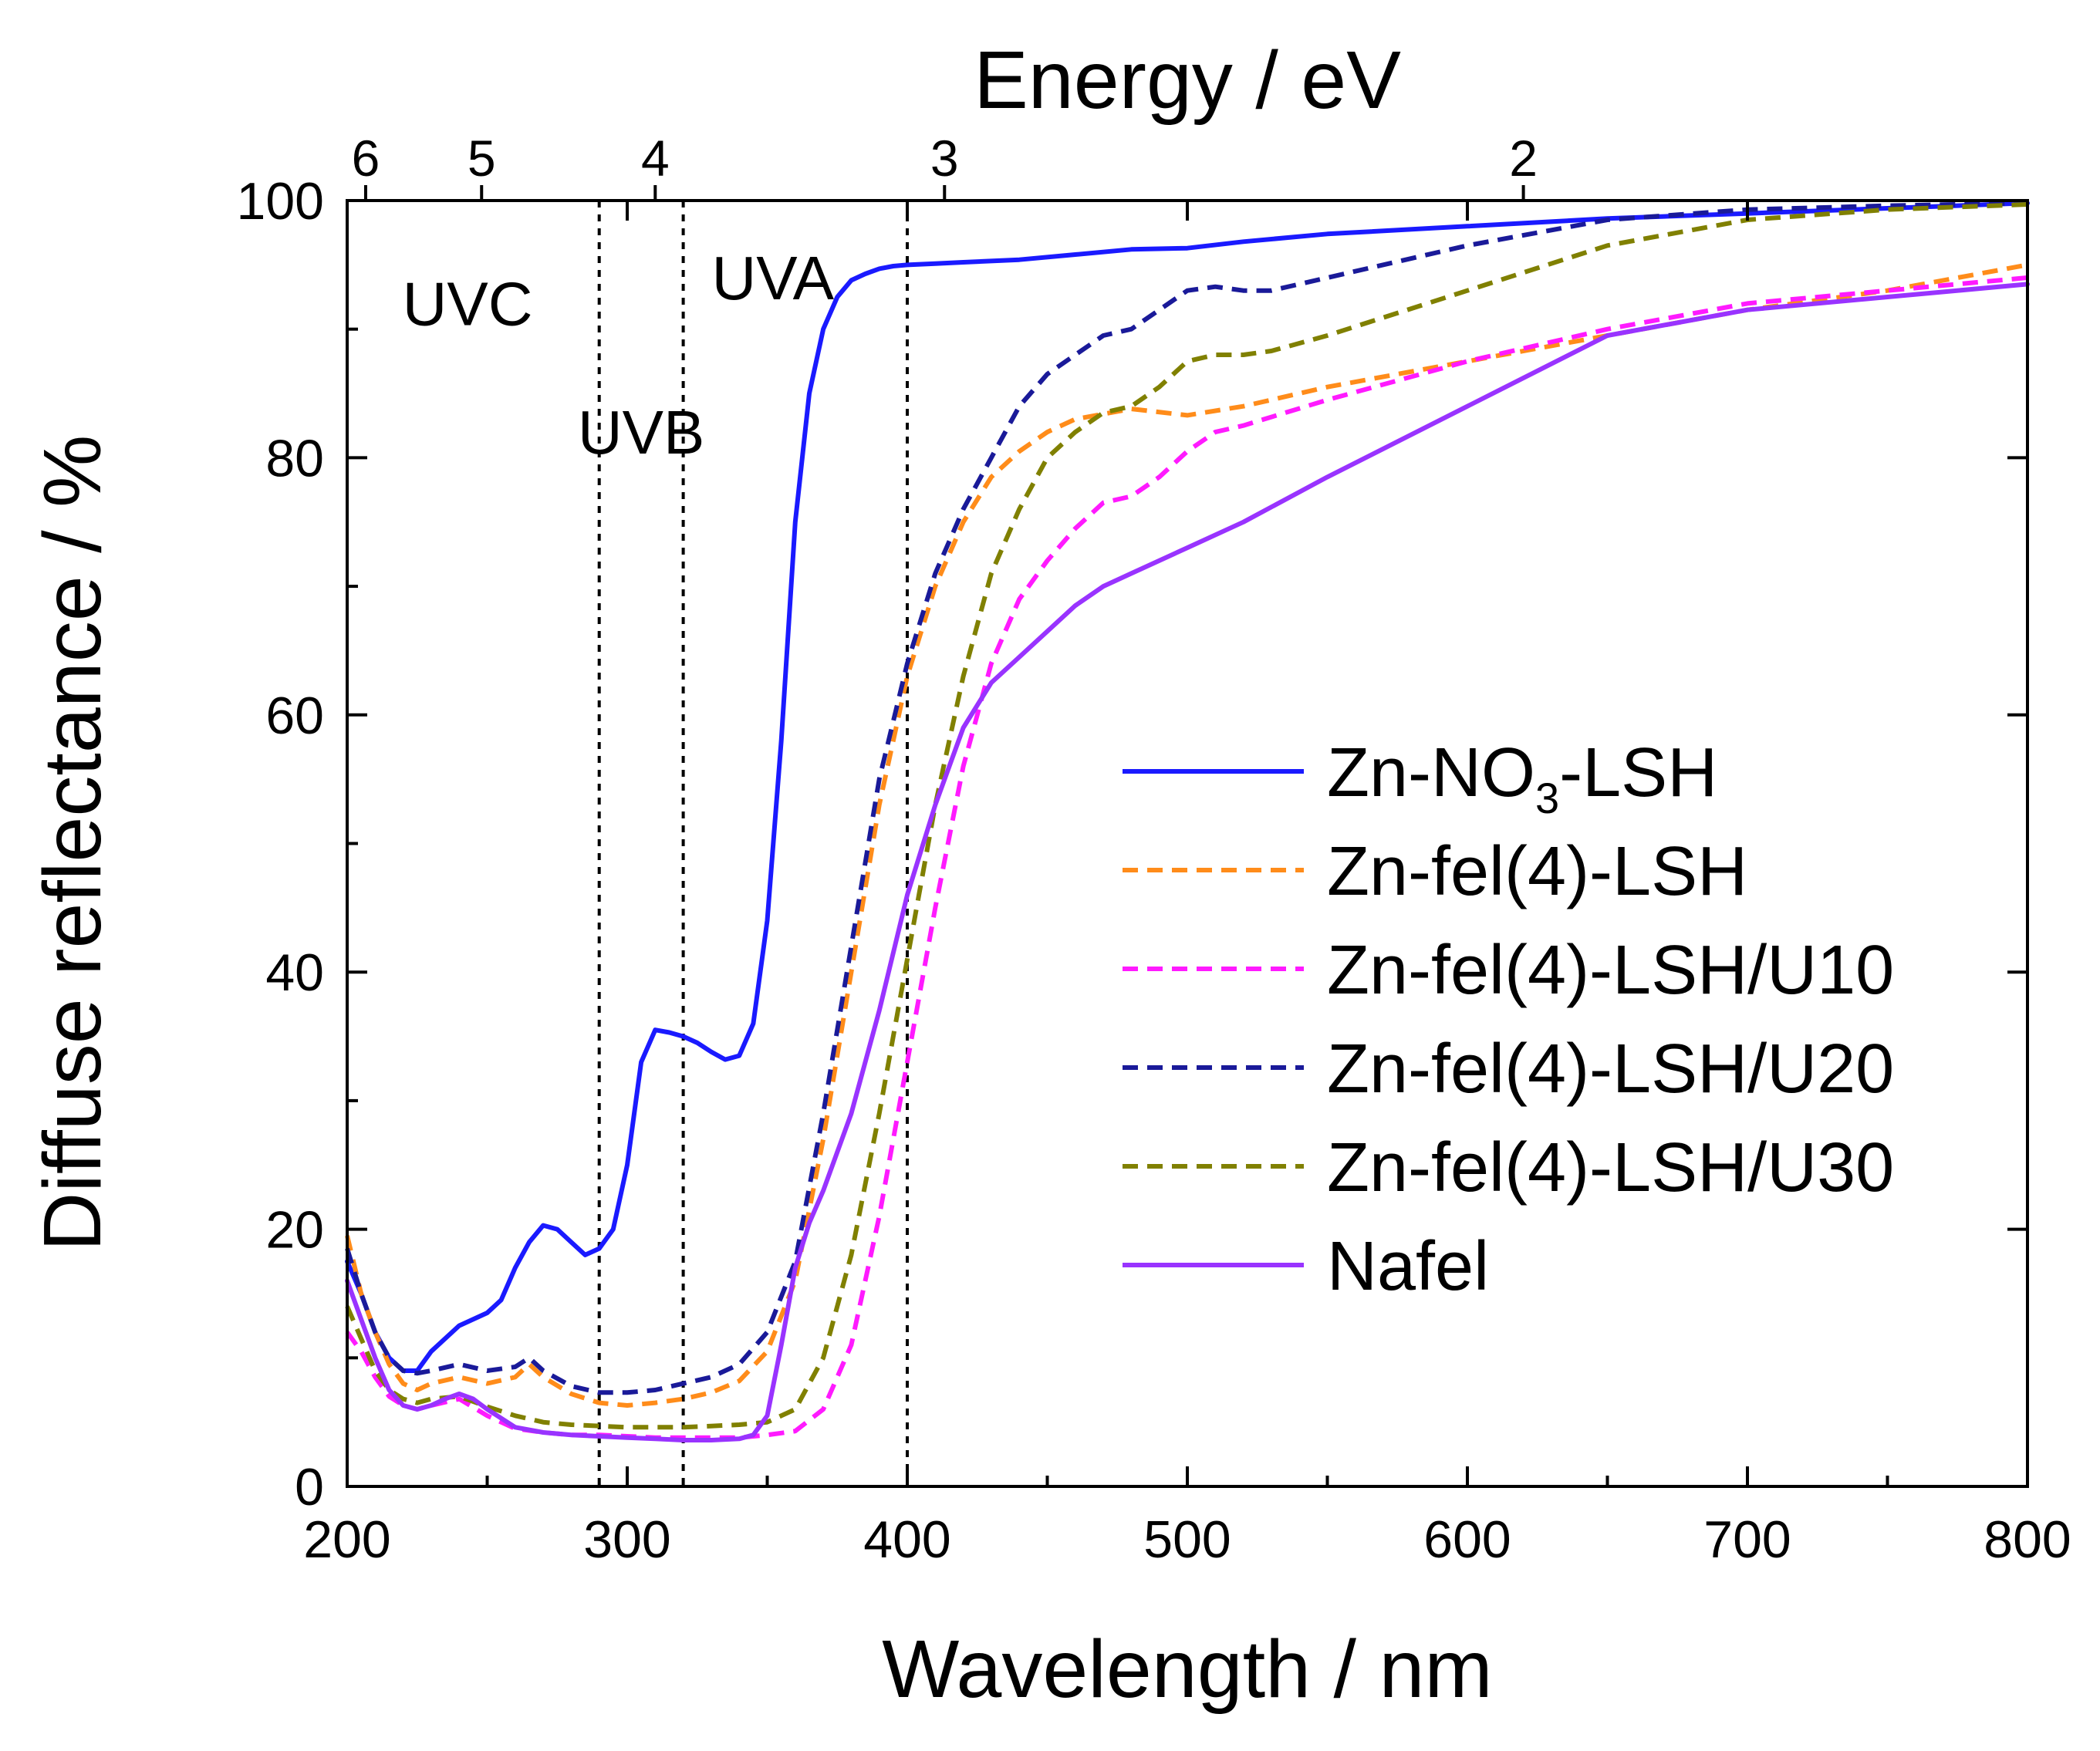  I want to click on legend-label-2: Zn-fel(4)-LSH/U10, so click(1610, 971).